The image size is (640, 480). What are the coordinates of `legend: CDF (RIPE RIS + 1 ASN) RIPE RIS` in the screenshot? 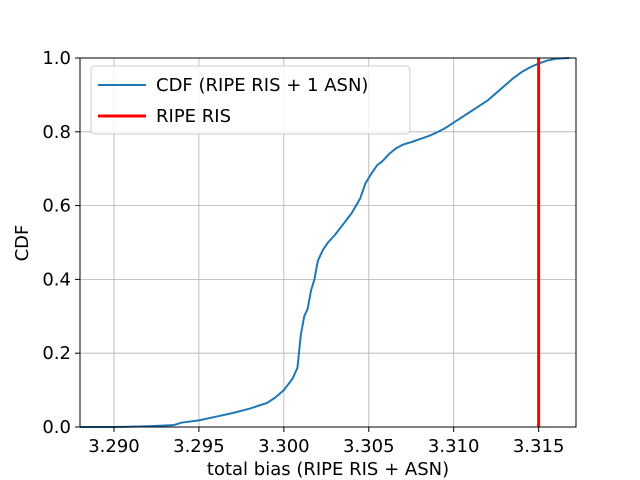 It's located at (250, 100).